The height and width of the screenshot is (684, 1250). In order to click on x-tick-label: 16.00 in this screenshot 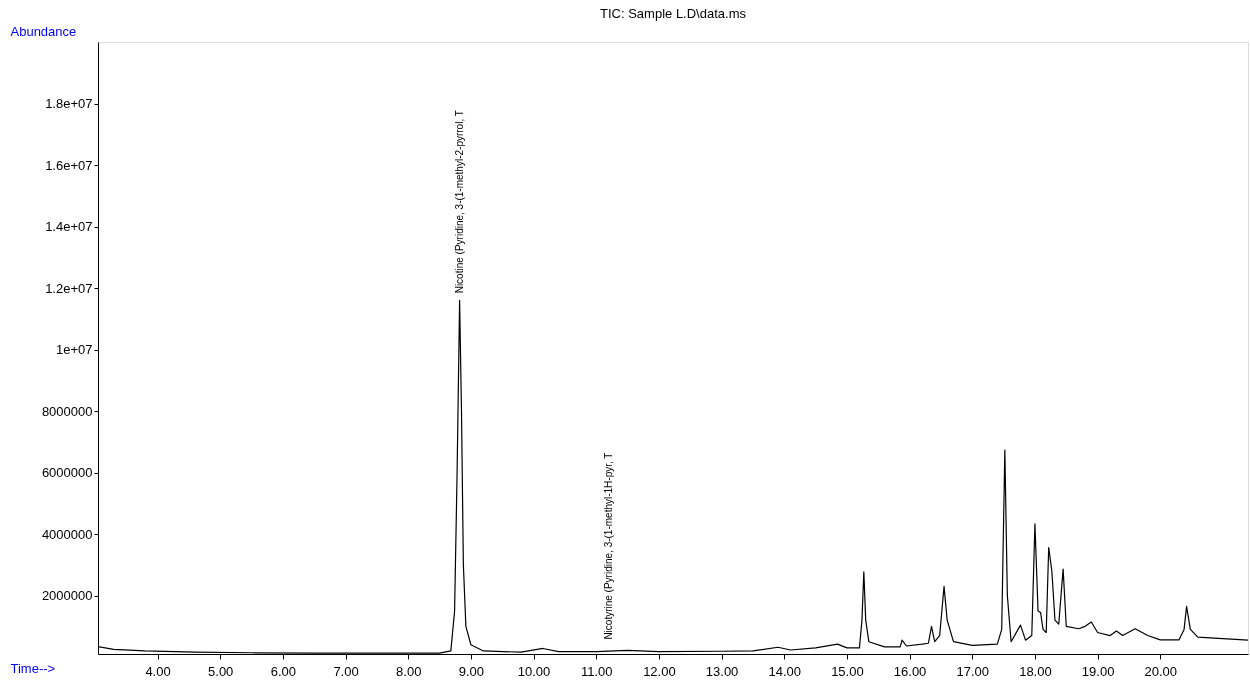, I will do `click(910, 671)`.